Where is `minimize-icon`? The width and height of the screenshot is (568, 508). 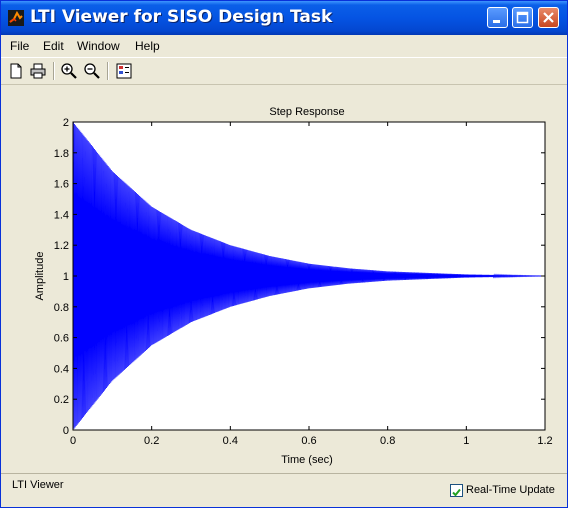 minimize-icon is located at coordinates (496, 21).